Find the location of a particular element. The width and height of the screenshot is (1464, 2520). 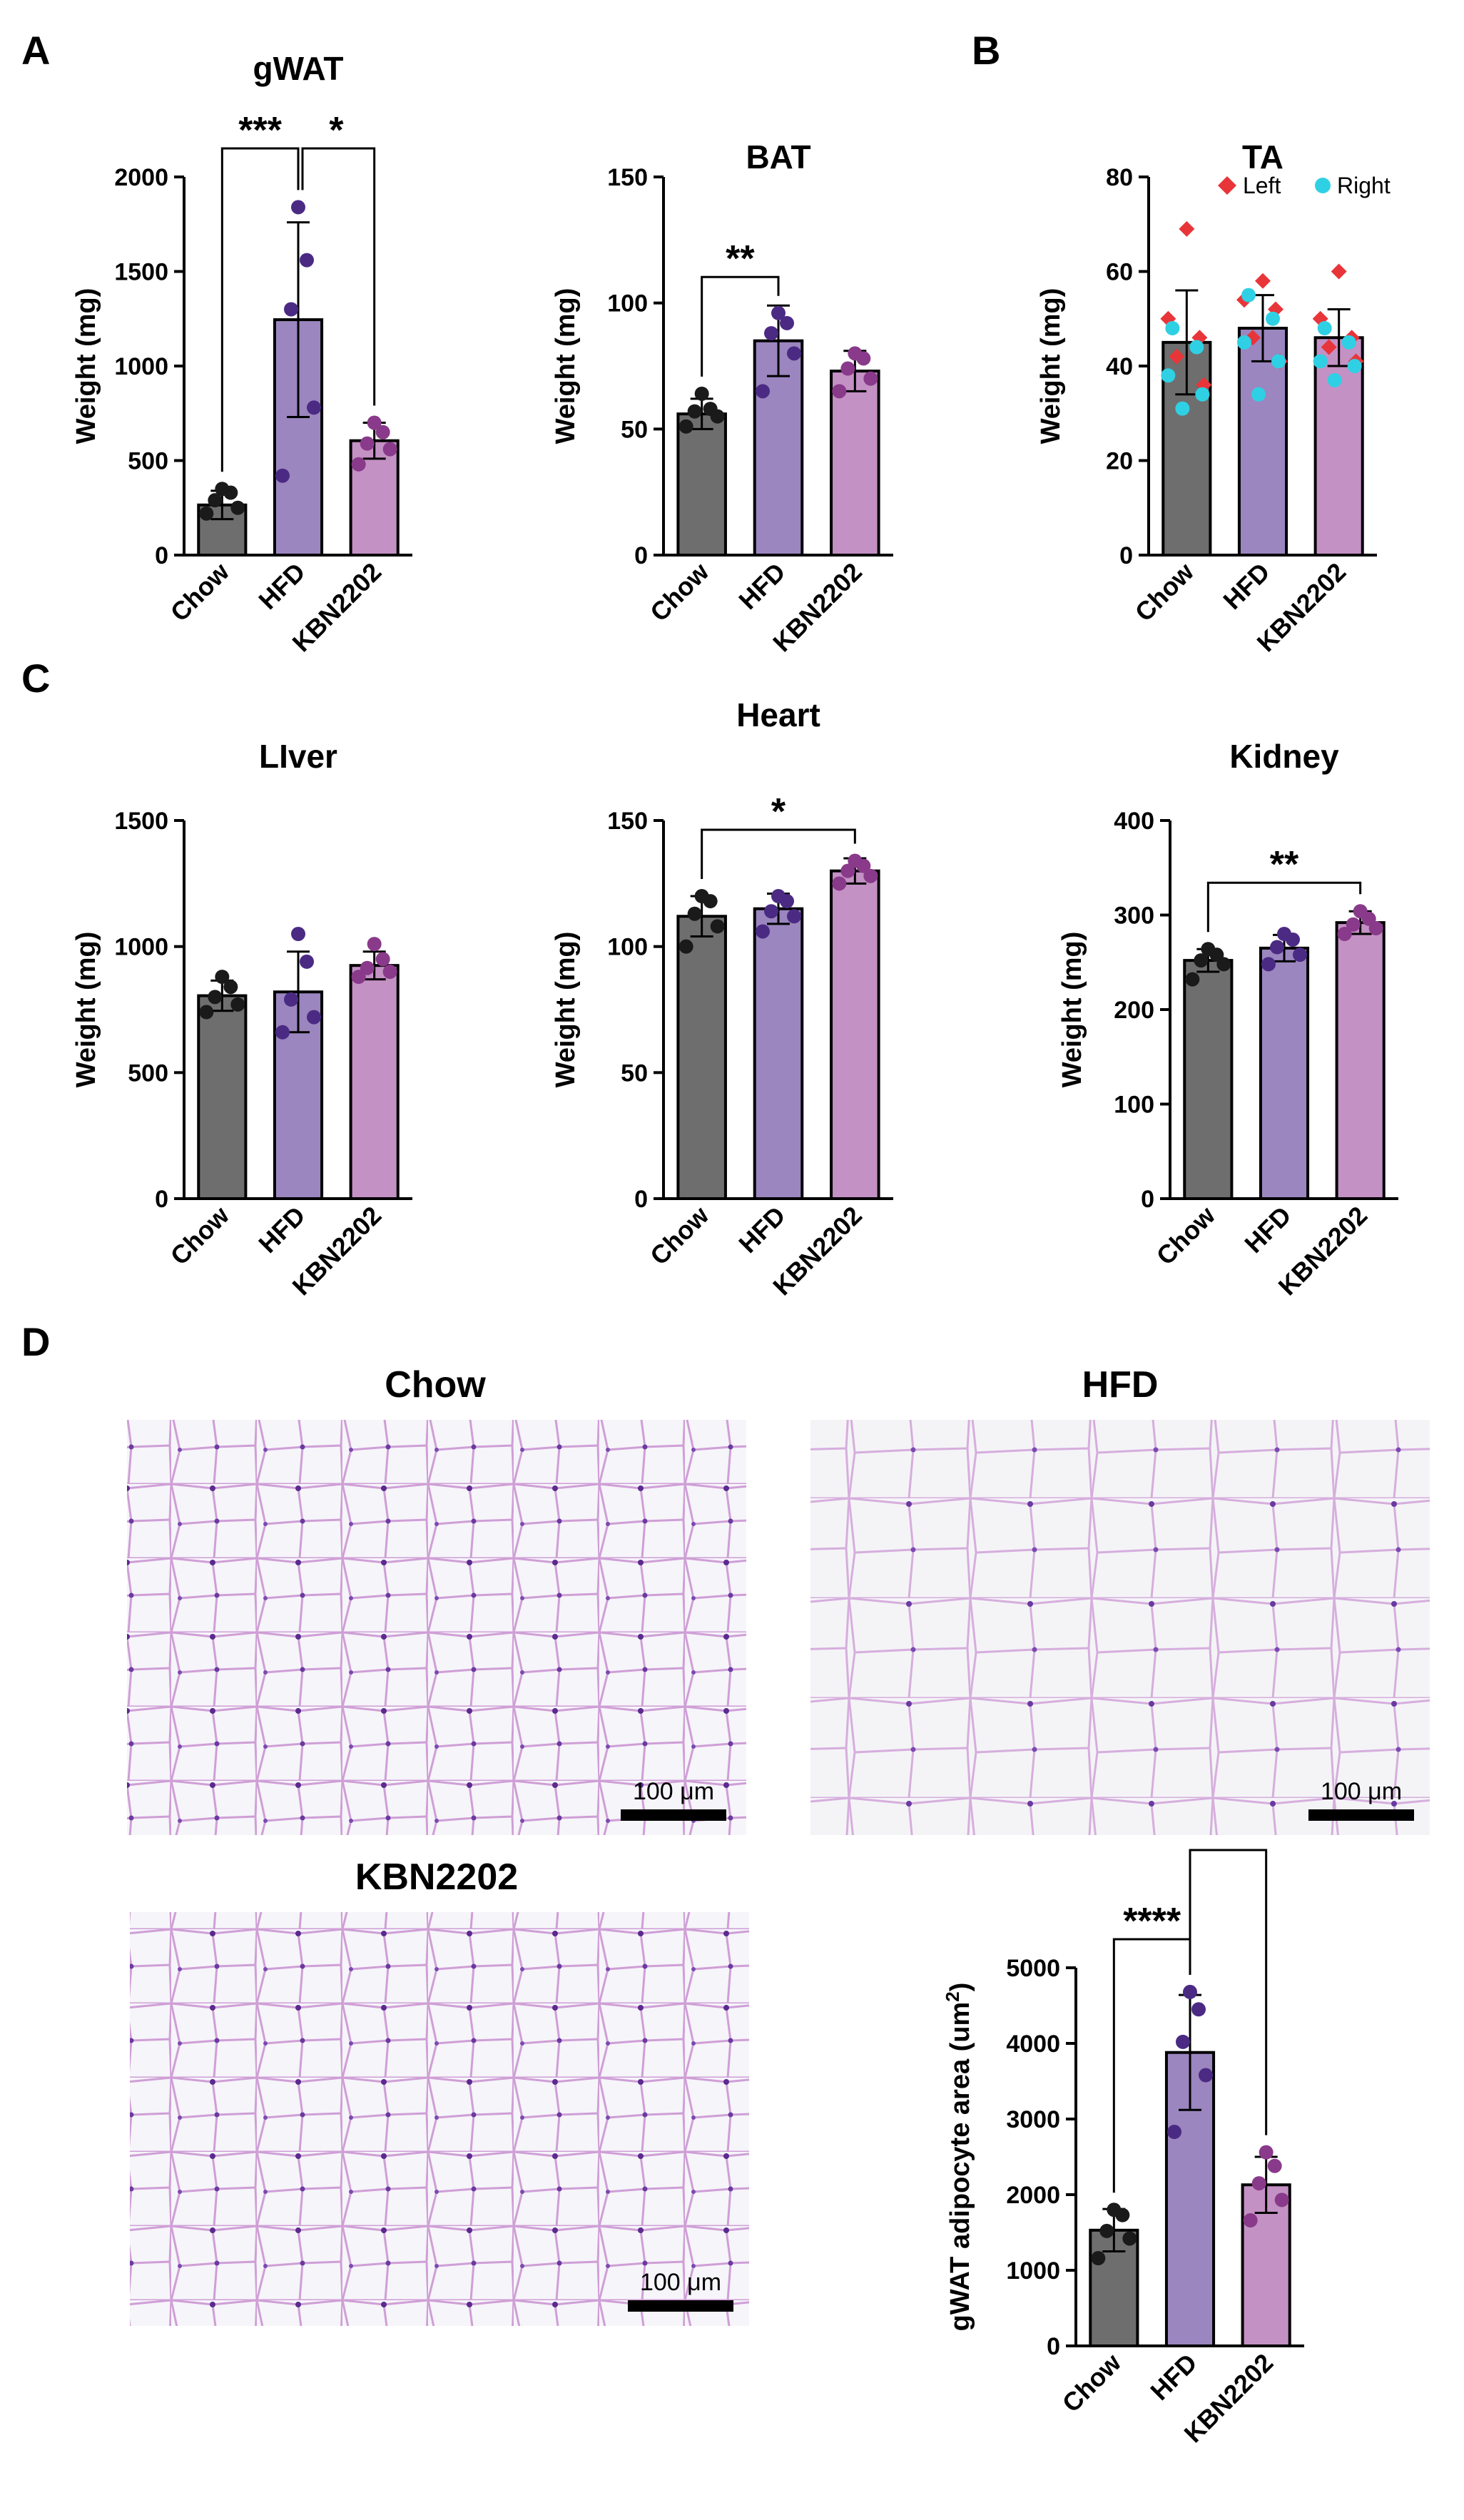

legend-marker-left is located at coordinates (1227, 185).